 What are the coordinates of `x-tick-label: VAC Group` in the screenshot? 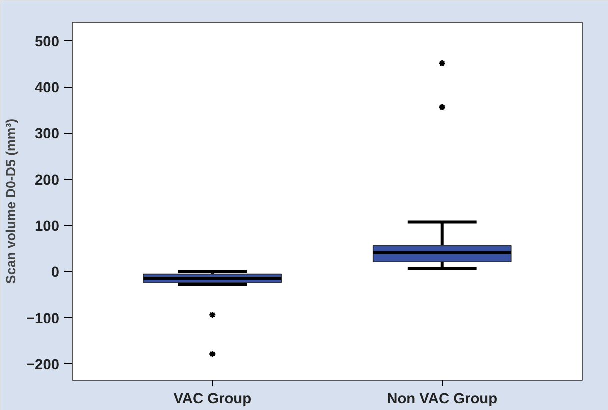 It's located at (213, 400).